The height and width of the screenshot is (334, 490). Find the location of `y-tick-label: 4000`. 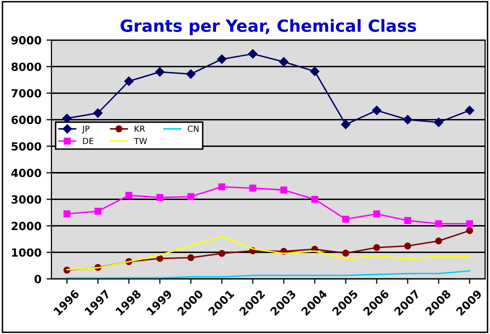

y-tick-label: 4000 is located at coordinates (26, 173).